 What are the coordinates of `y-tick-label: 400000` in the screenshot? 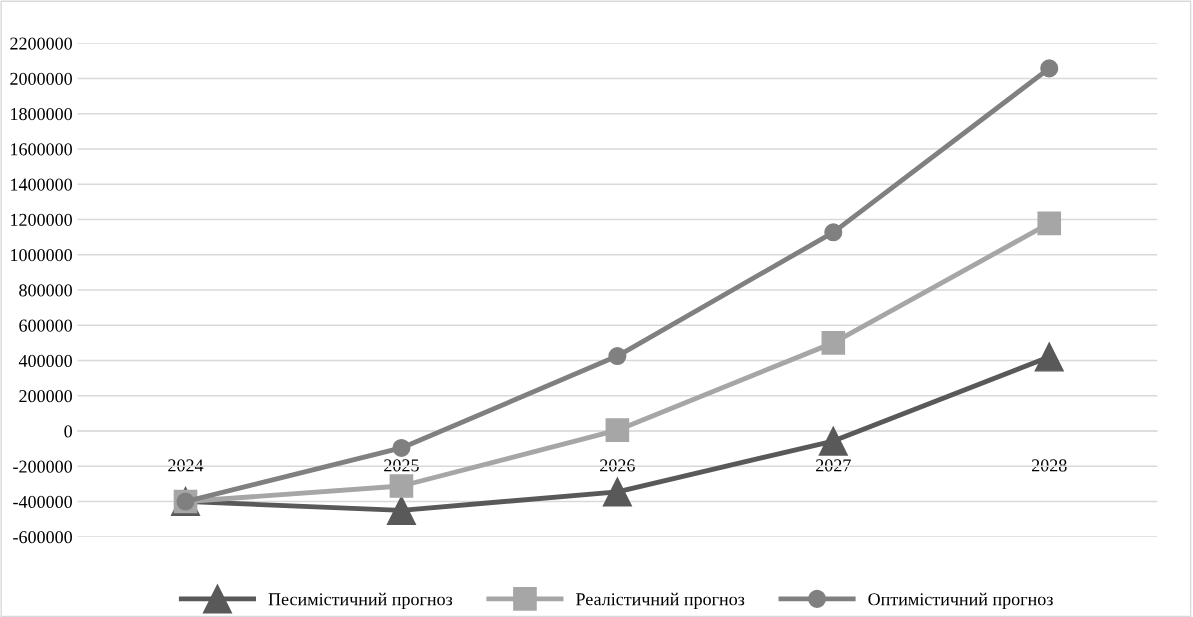 It's located at (45, 360).